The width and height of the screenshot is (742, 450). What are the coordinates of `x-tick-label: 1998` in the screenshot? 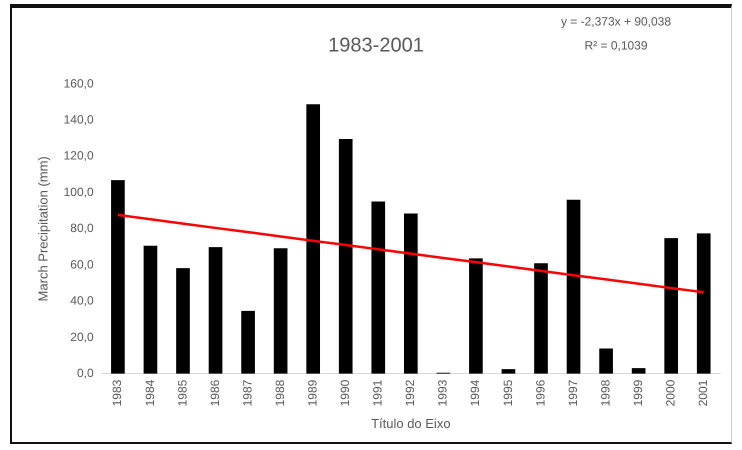 It's located at (605, 392).